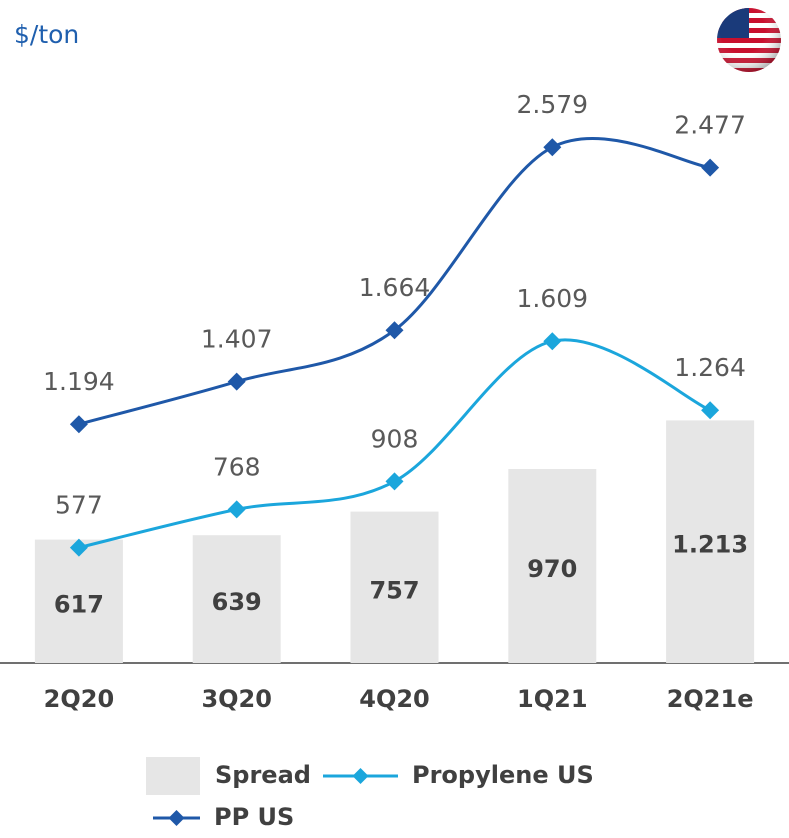  I want to click on unit-label: $/ton, so click(46, 34).